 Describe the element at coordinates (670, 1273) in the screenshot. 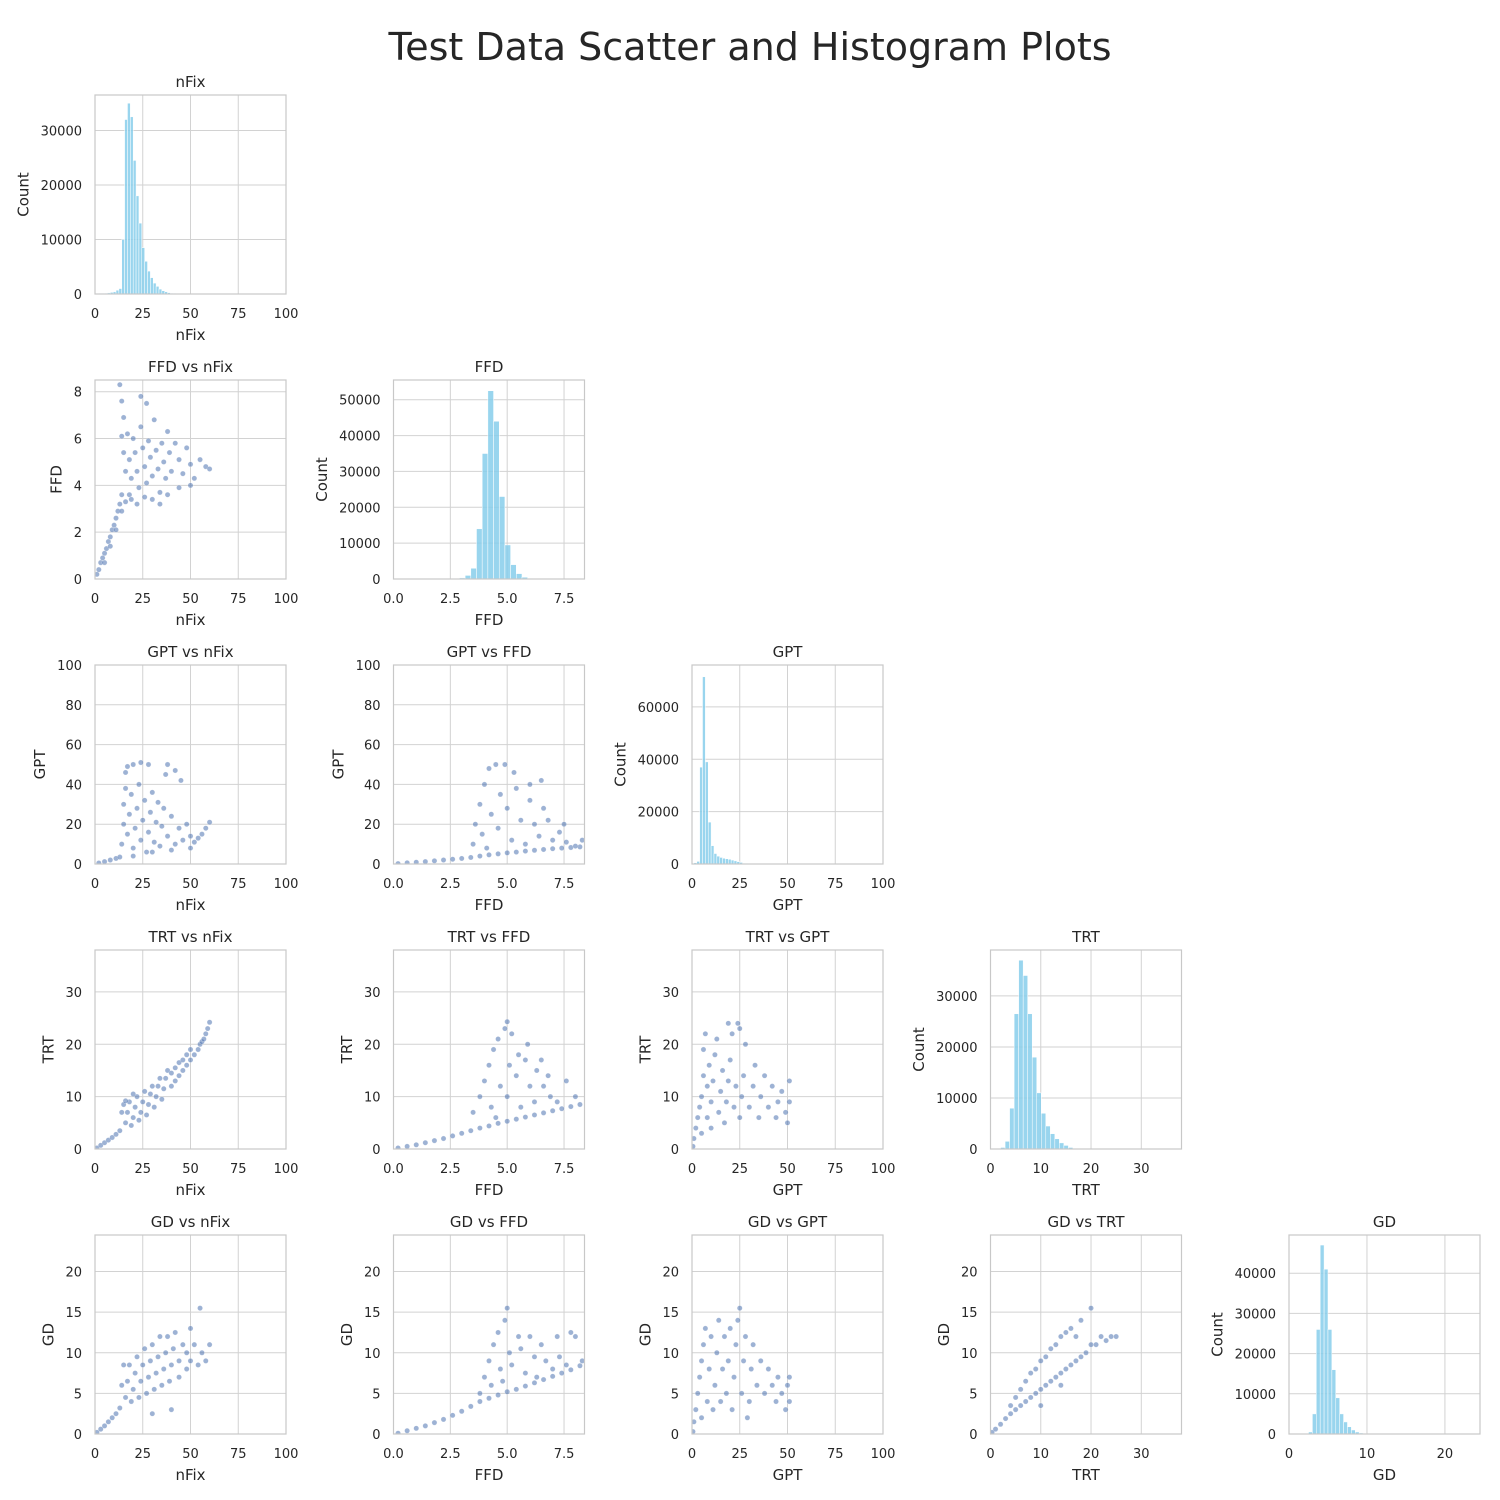

I see `y-tick-label: 20` at that location.